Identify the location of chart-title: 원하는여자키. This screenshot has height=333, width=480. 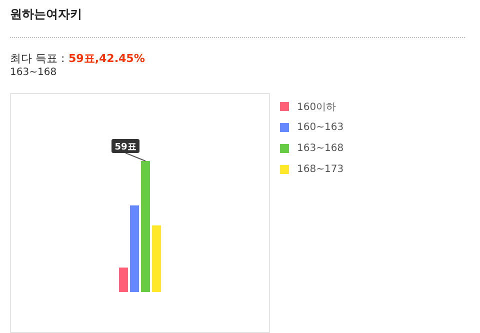
(46, 14).